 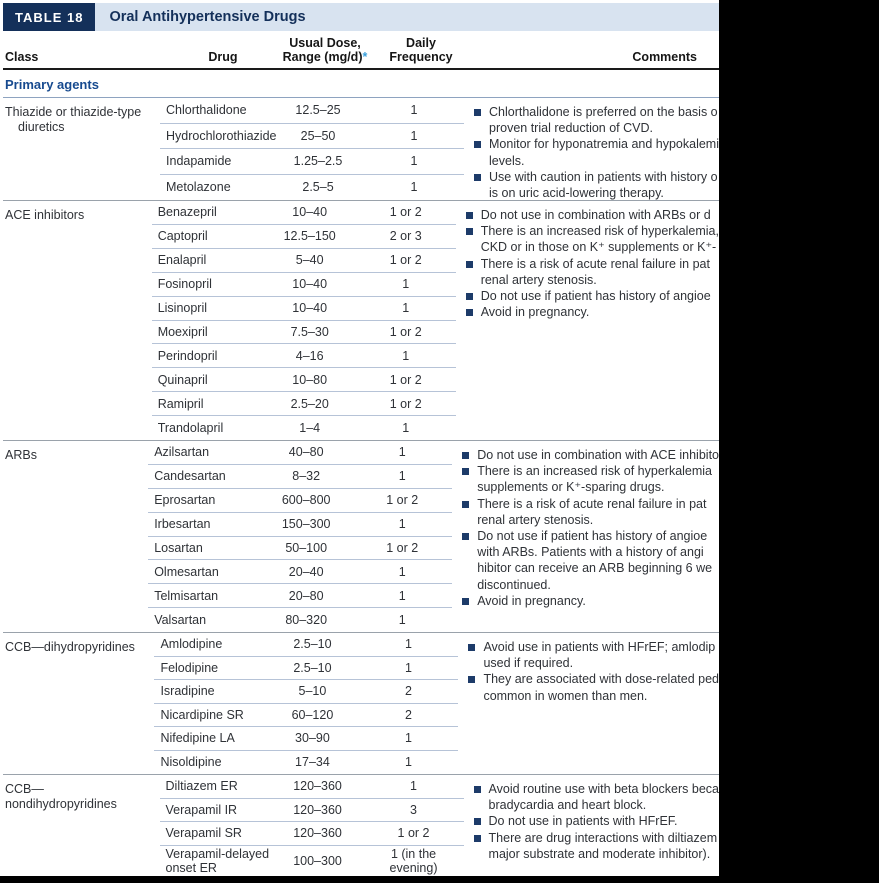 What do you see at coordinates (223, 57) in the screenshot?
I see `column-header-drug: Drug` at bounding box center [223, 57].